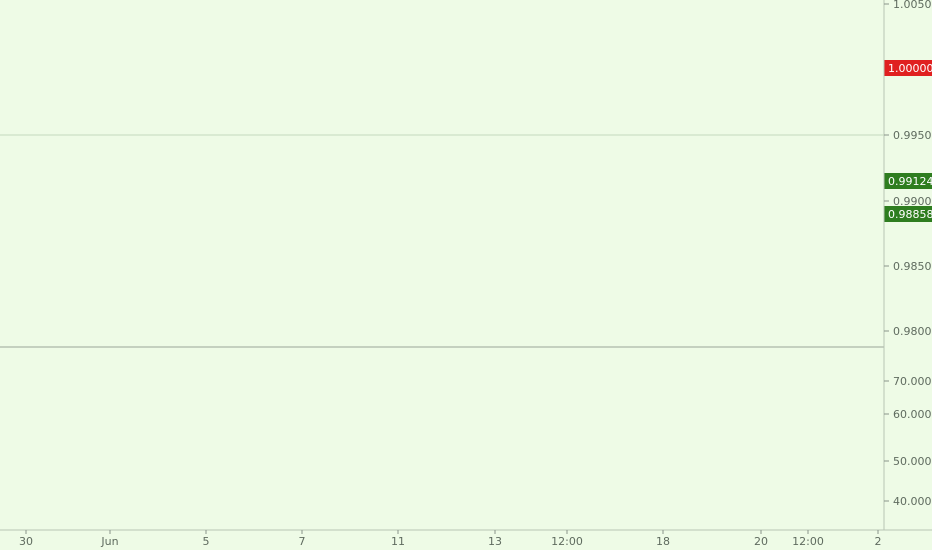  Describe the element at coordinates (912, 461) in the screenshot. I see `rsi-tick-label: 50.0000` at that location.